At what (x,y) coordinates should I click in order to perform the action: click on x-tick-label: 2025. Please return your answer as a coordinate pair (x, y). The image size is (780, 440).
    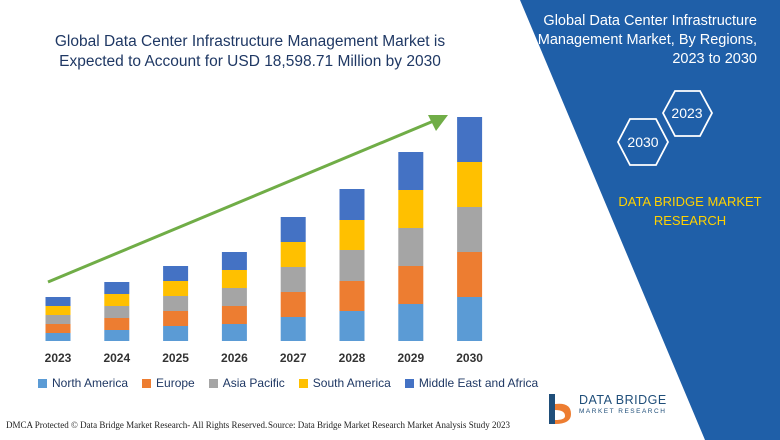
    Looking at the image, I should click on (175, 358).